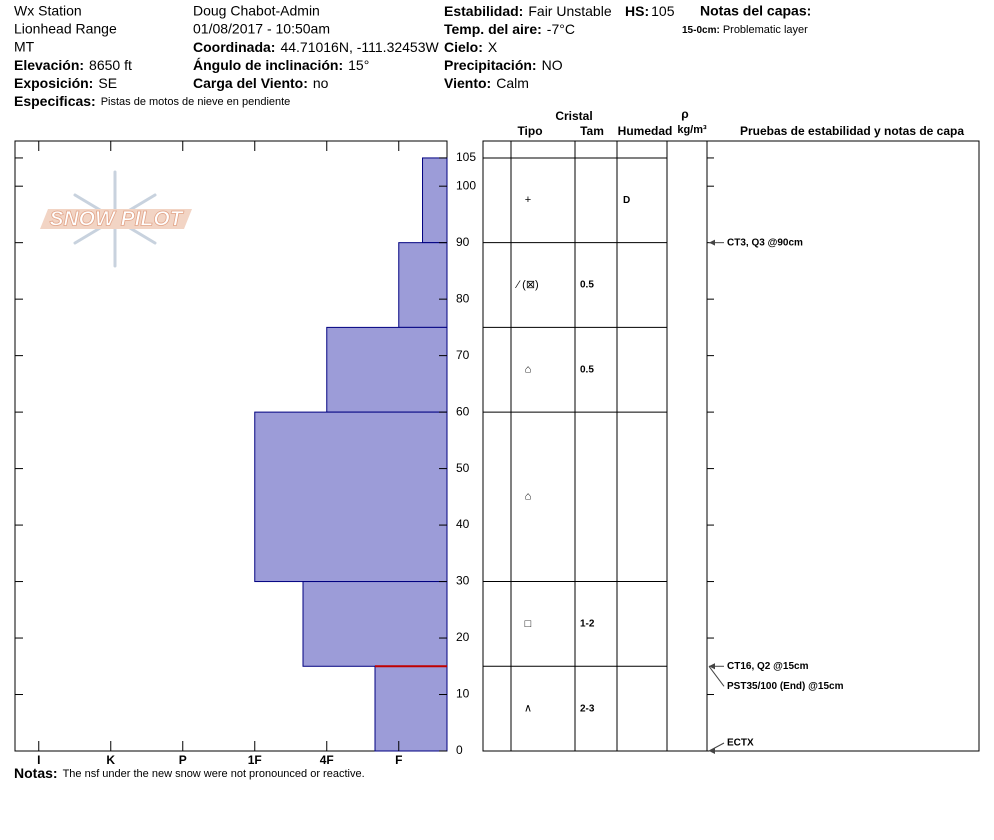  What do you see at coordinates (740, 743) in the screenshot?
I see `test-label: ECTX` at bounding box center [740, 743].